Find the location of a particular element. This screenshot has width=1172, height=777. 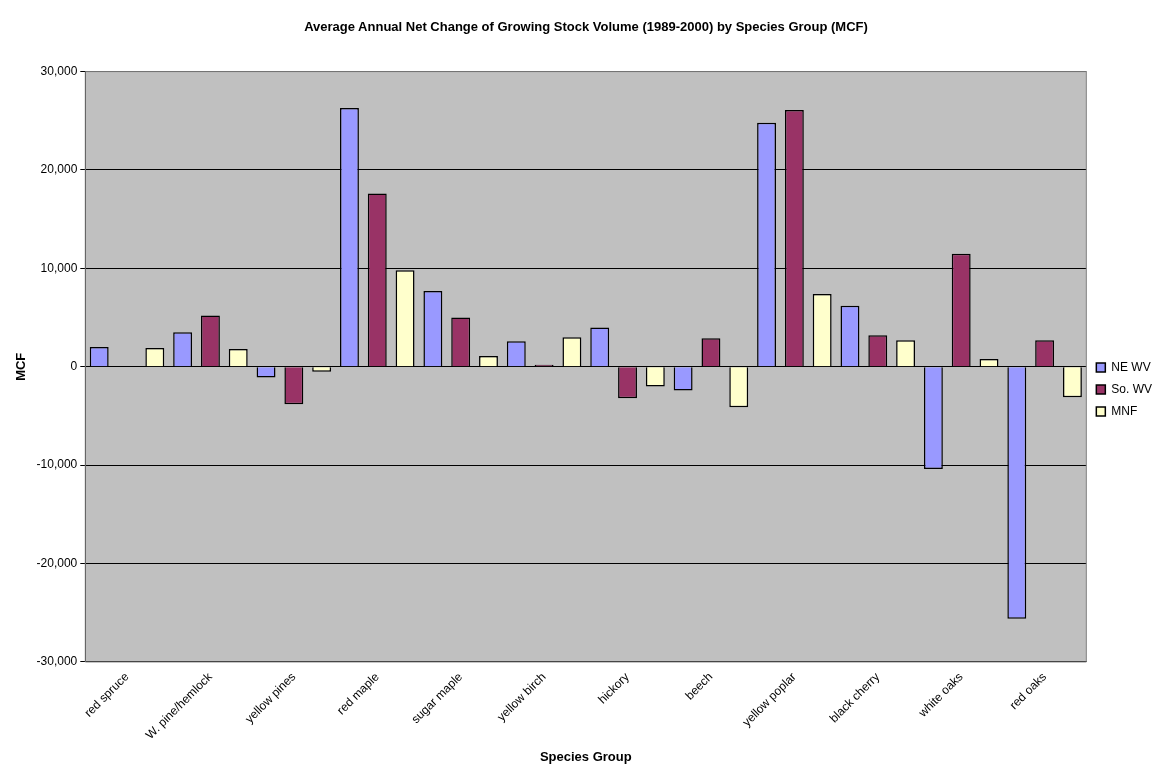

y-tick-label: -20,000 is located at coordinates (57, 562).